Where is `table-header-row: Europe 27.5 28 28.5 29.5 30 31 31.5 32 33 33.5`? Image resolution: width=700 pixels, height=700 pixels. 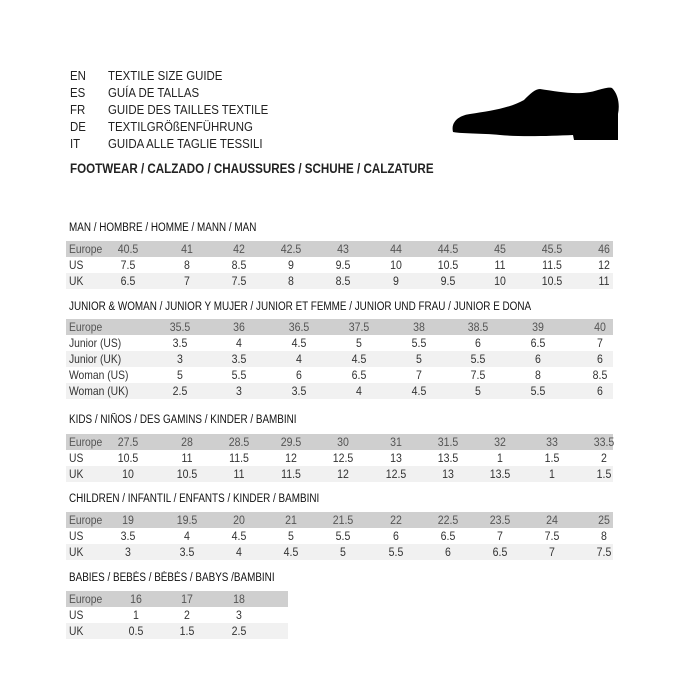
table-header-row: Europe 27.5 28 28.5 29.5 30 31 31.5 32 33 33.5 is located at coordinates (340, 442).